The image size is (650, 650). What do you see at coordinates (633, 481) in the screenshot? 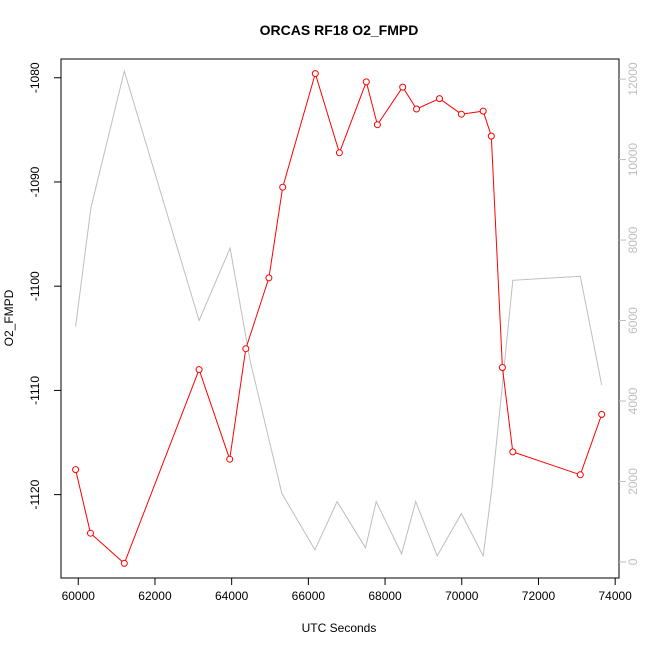
I see `y2-tick-label: 2000` at bounding box center [633, 481].